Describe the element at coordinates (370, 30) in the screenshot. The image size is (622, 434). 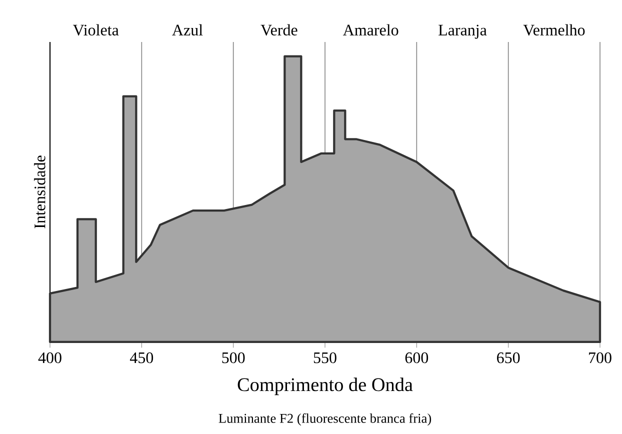
I see `text: Amarelo` at that location.